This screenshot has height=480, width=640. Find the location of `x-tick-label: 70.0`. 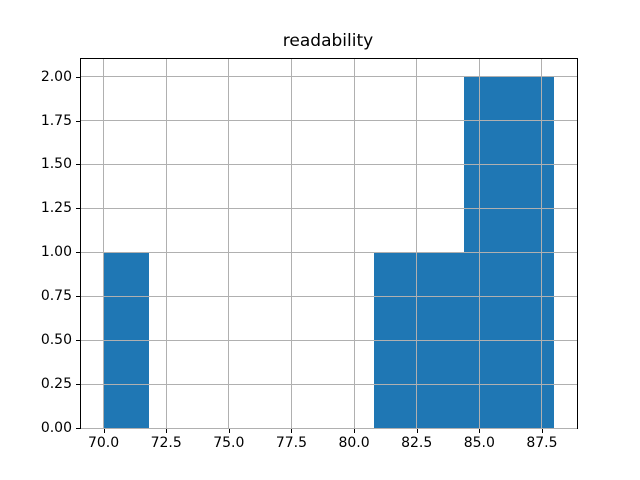

x-tick-label: 70.0 is located at coordinates (103, 443).